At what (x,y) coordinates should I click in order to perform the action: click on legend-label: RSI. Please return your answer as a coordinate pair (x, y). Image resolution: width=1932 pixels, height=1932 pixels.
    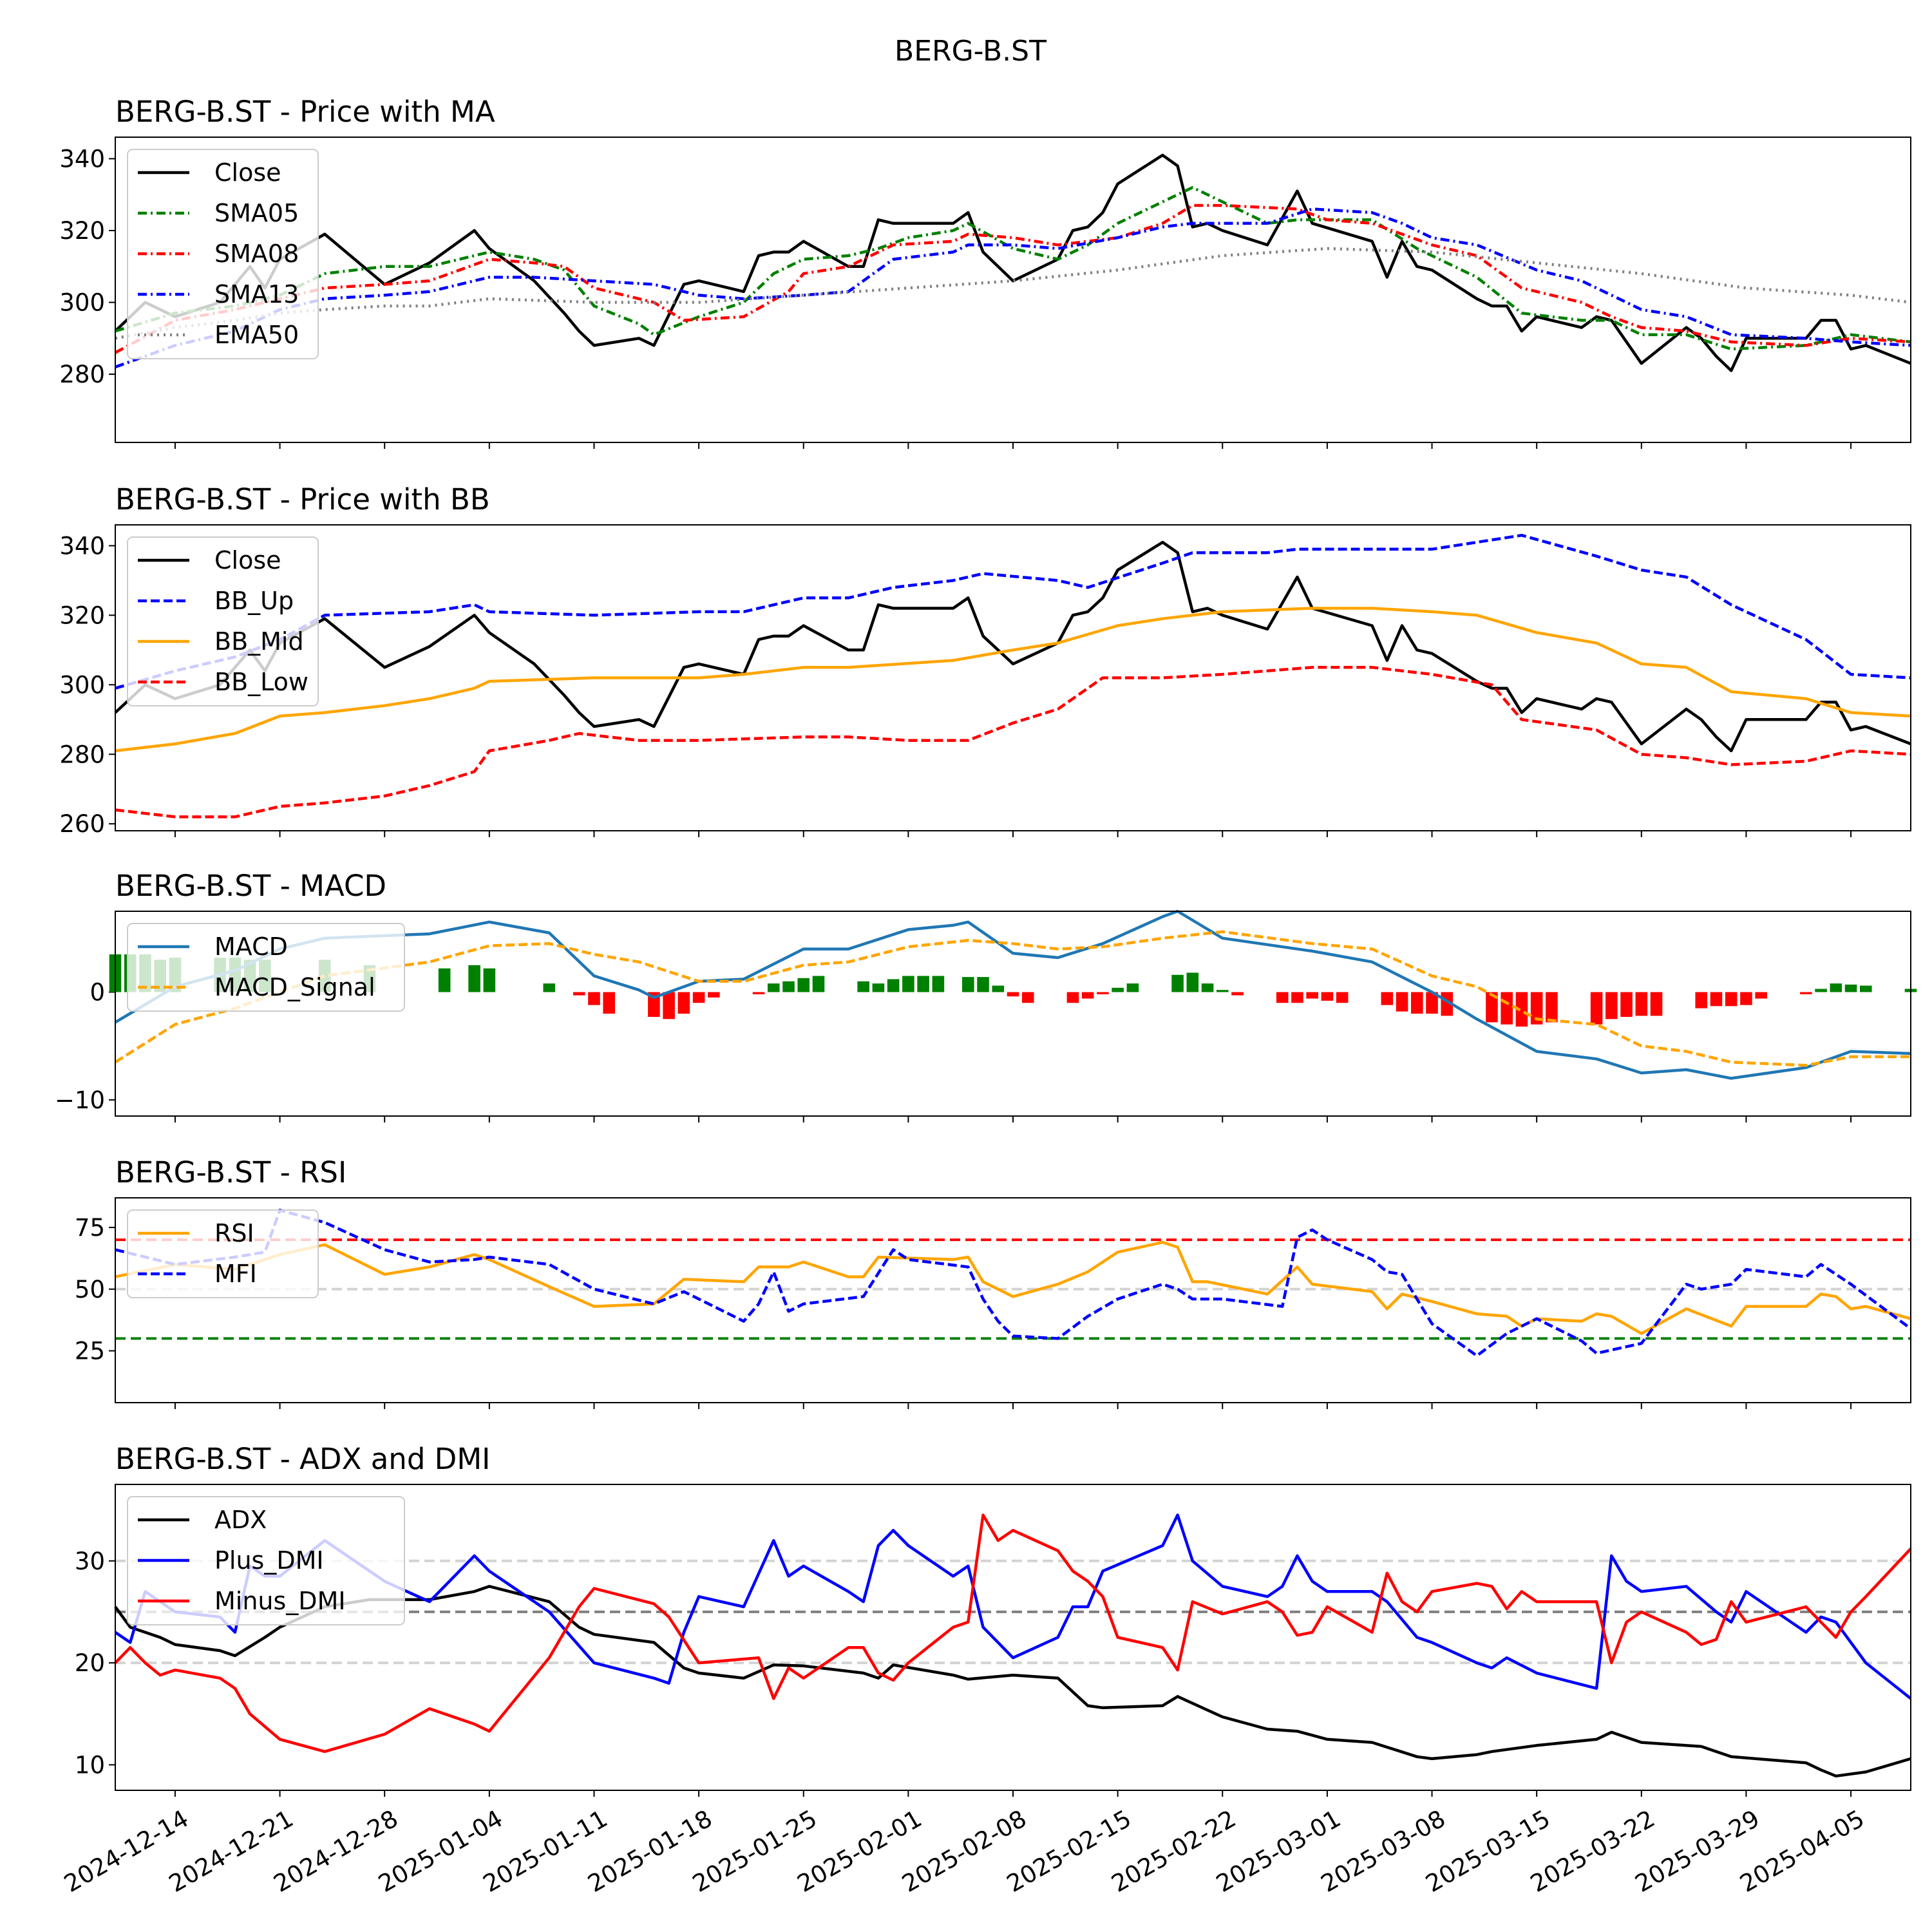
    Looking at the image, I should click on (234, 1233).